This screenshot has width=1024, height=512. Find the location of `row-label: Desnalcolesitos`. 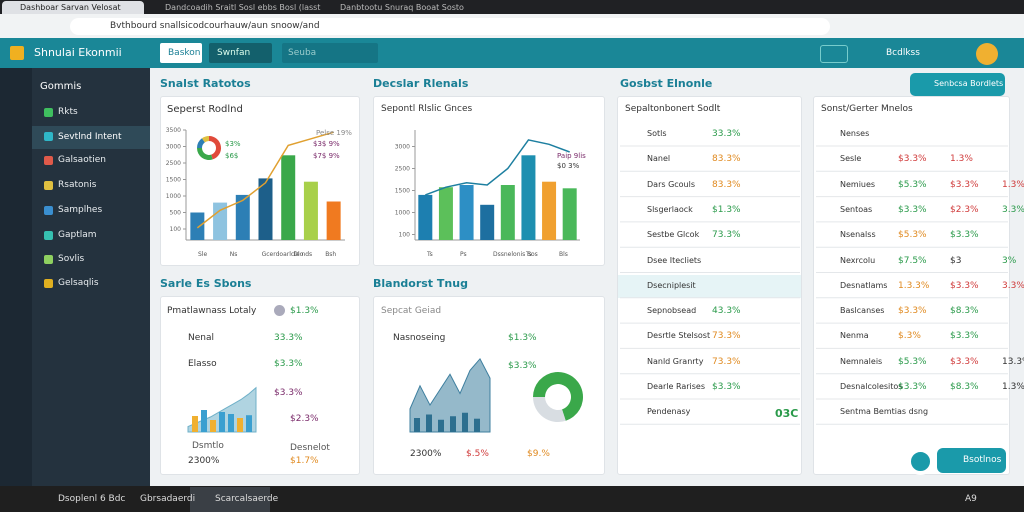

row-label: Desnalcolesitos is located at coordinates (871, 386).